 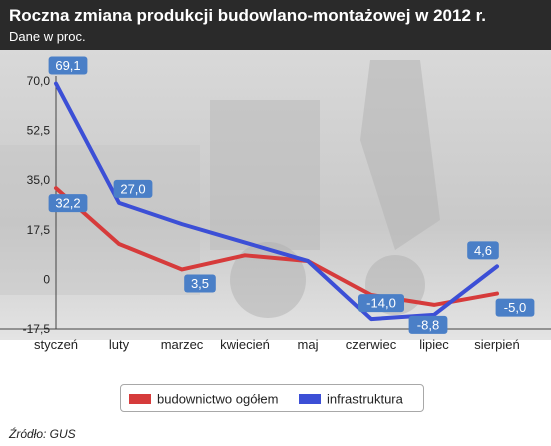 What do you see at coordinates (119, 344) in the screenshot?
I see `x-tick-label: luty` at bounding box center [119, 344].